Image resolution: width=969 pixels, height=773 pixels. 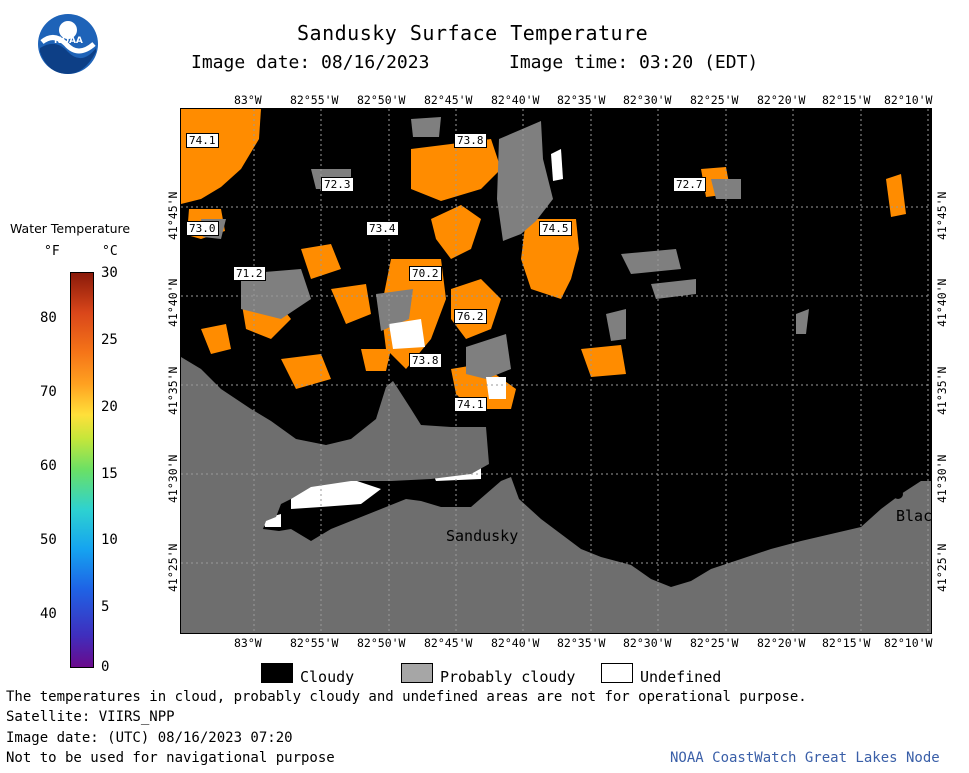 I want to click on noaa-logo: NOAA, so click(x=68, y=44).